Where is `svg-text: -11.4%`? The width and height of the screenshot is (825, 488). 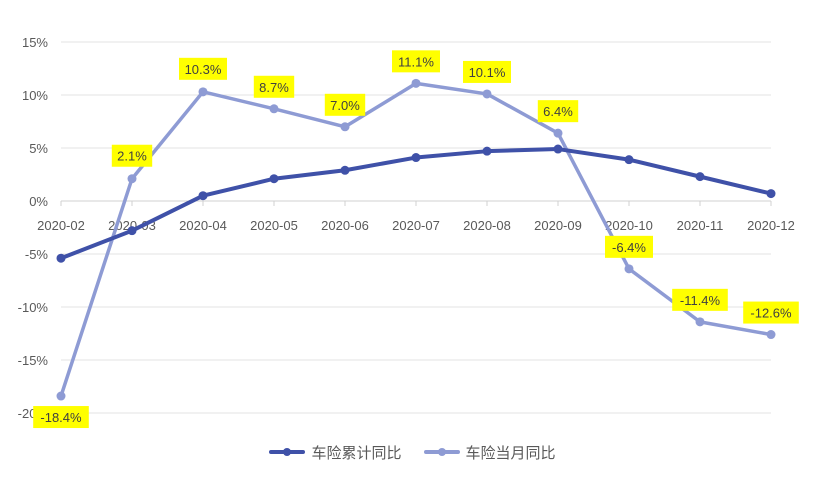
svg-text: -11.4% is located at coordinates (700, 300).